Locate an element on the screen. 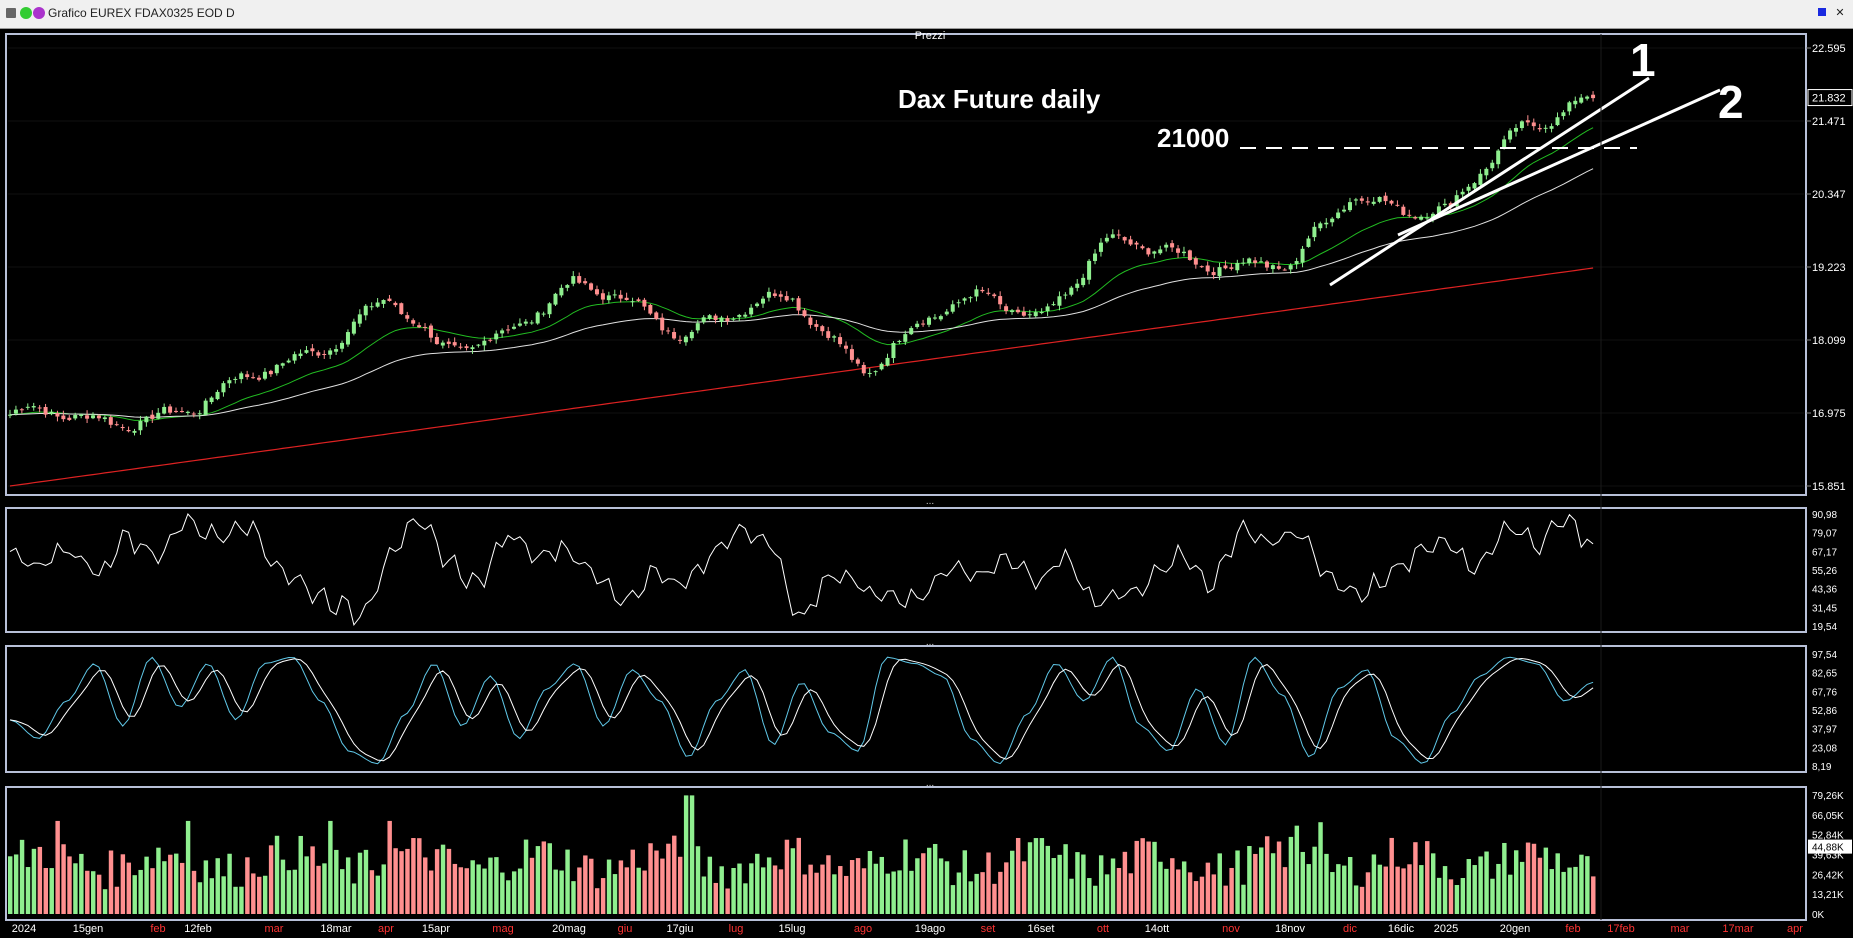  date-tick-label: 18nov is located at coordinates (1290, 929).